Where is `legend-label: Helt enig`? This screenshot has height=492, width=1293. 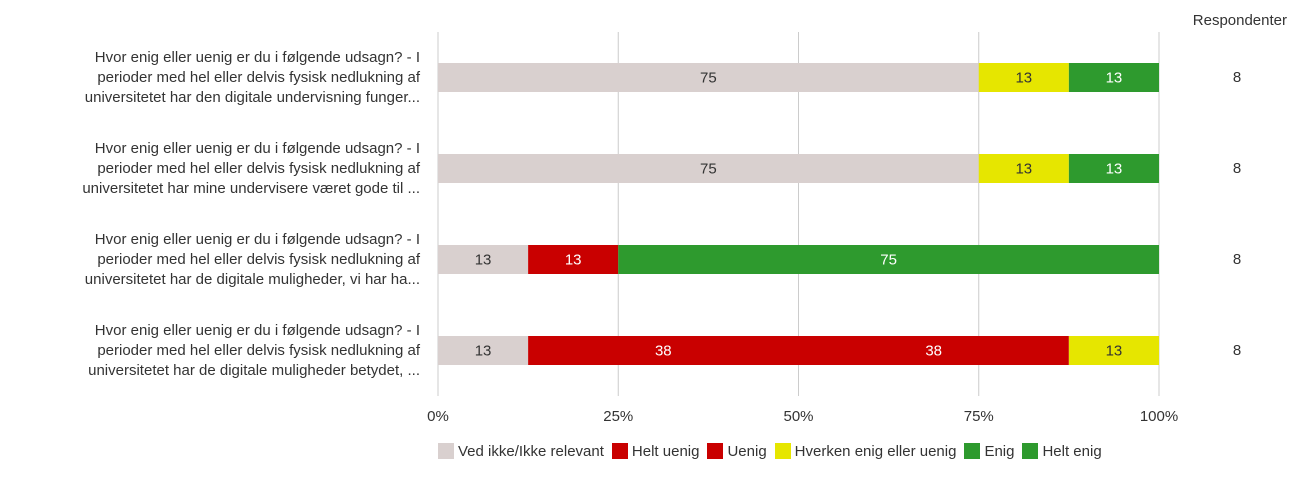
legend-label: Helt enig is located at coordinates (1072, 451).